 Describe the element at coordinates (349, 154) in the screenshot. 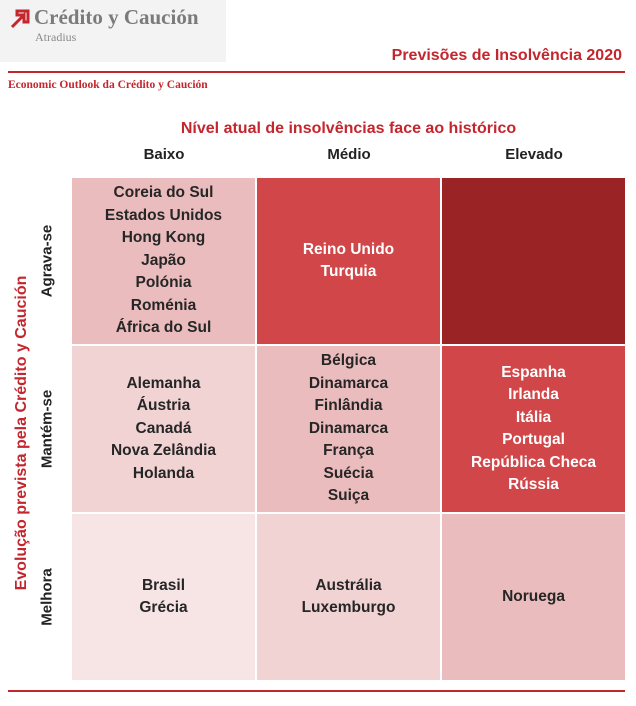

I see `column-header-medium: Médio` at that location.